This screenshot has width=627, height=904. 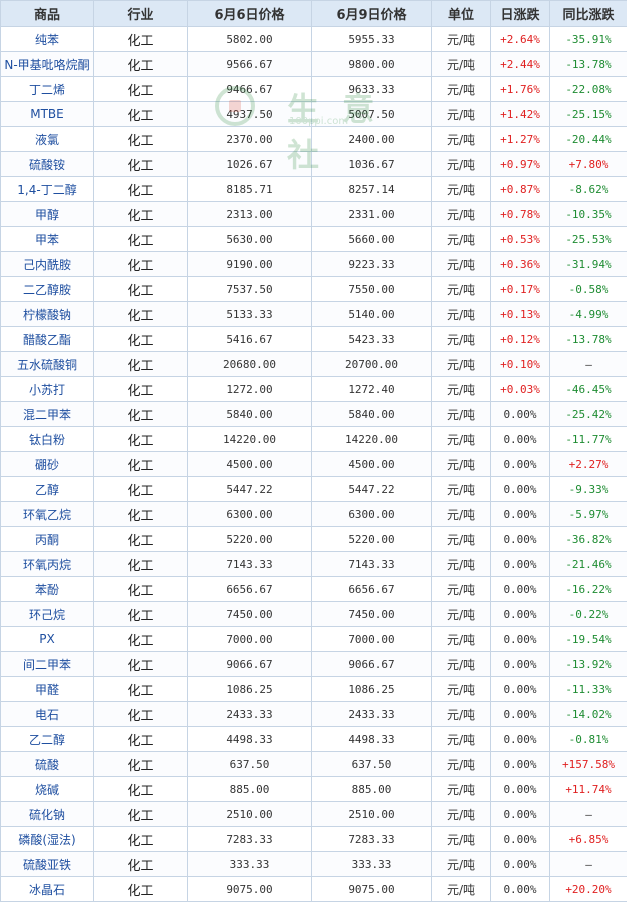 I want to click on cell-product-name: PX, so click(x=47, y=639).